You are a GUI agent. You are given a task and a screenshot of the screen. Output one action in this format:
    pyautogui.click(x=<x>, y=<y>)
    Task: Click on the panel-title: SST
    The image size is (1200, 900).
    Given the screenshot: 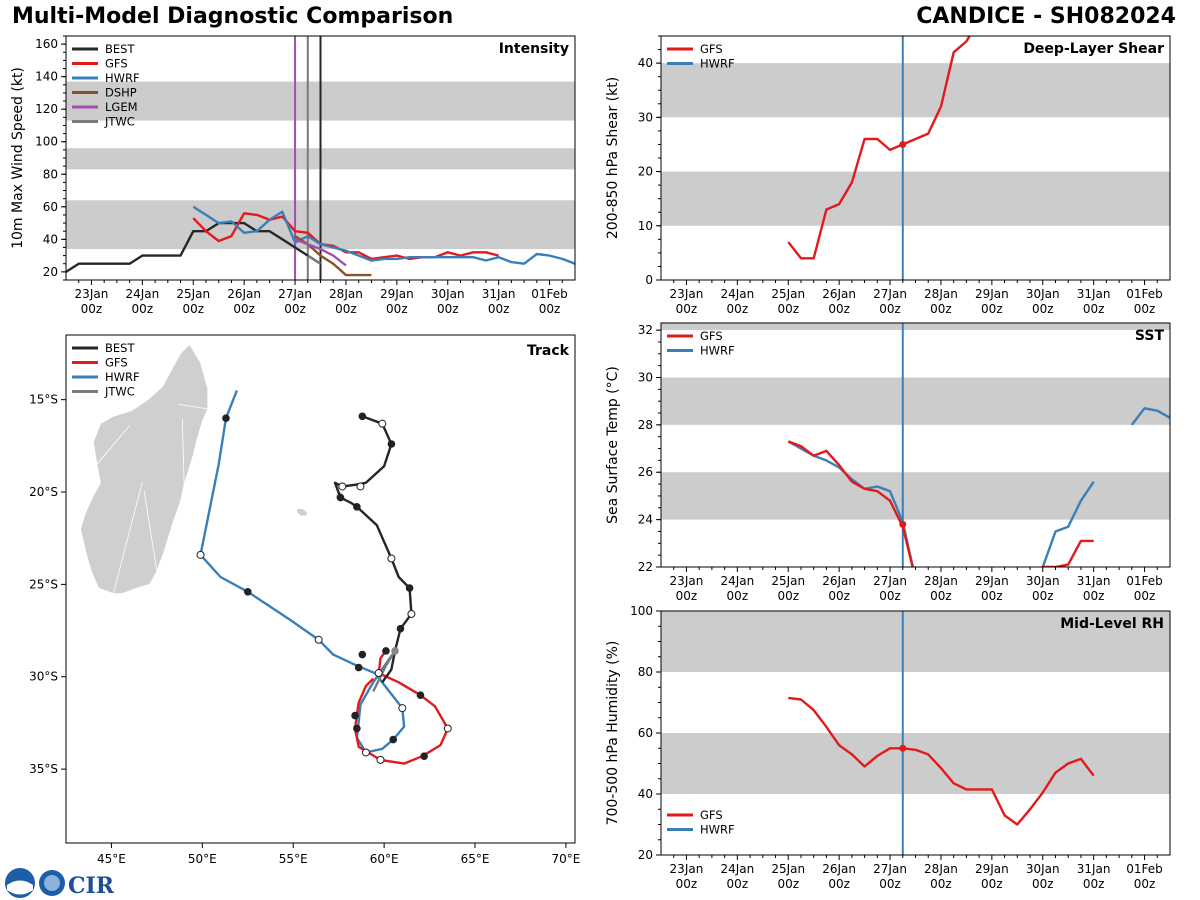 What is the action you would take?
    pyautogui.click(x=1150, y=336)
    